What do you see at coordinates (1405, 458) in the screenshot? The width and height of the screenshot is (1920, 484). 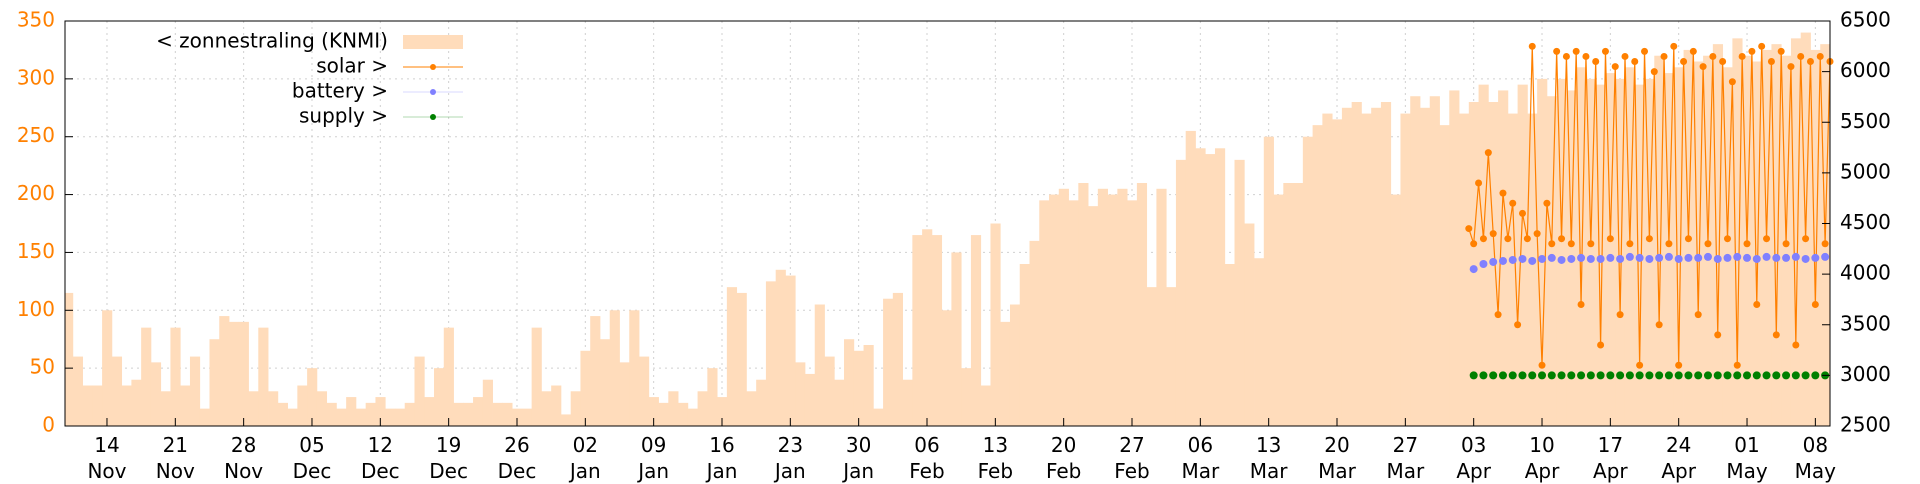 I see `x-tick-label: 27 Mar` at bounding box center [1405, 458].